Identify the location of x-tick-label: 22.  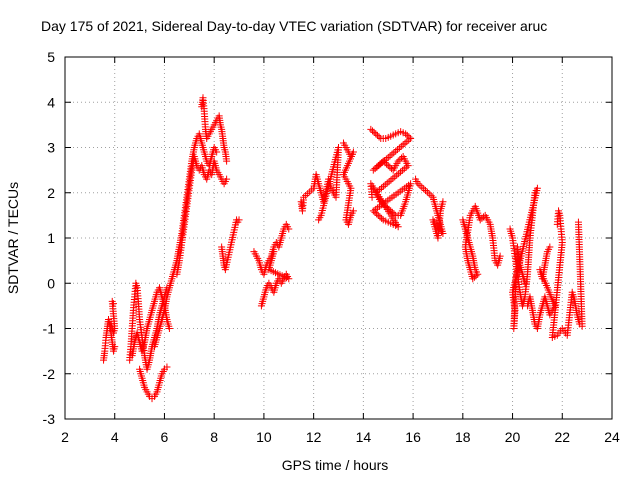
(562, 437).